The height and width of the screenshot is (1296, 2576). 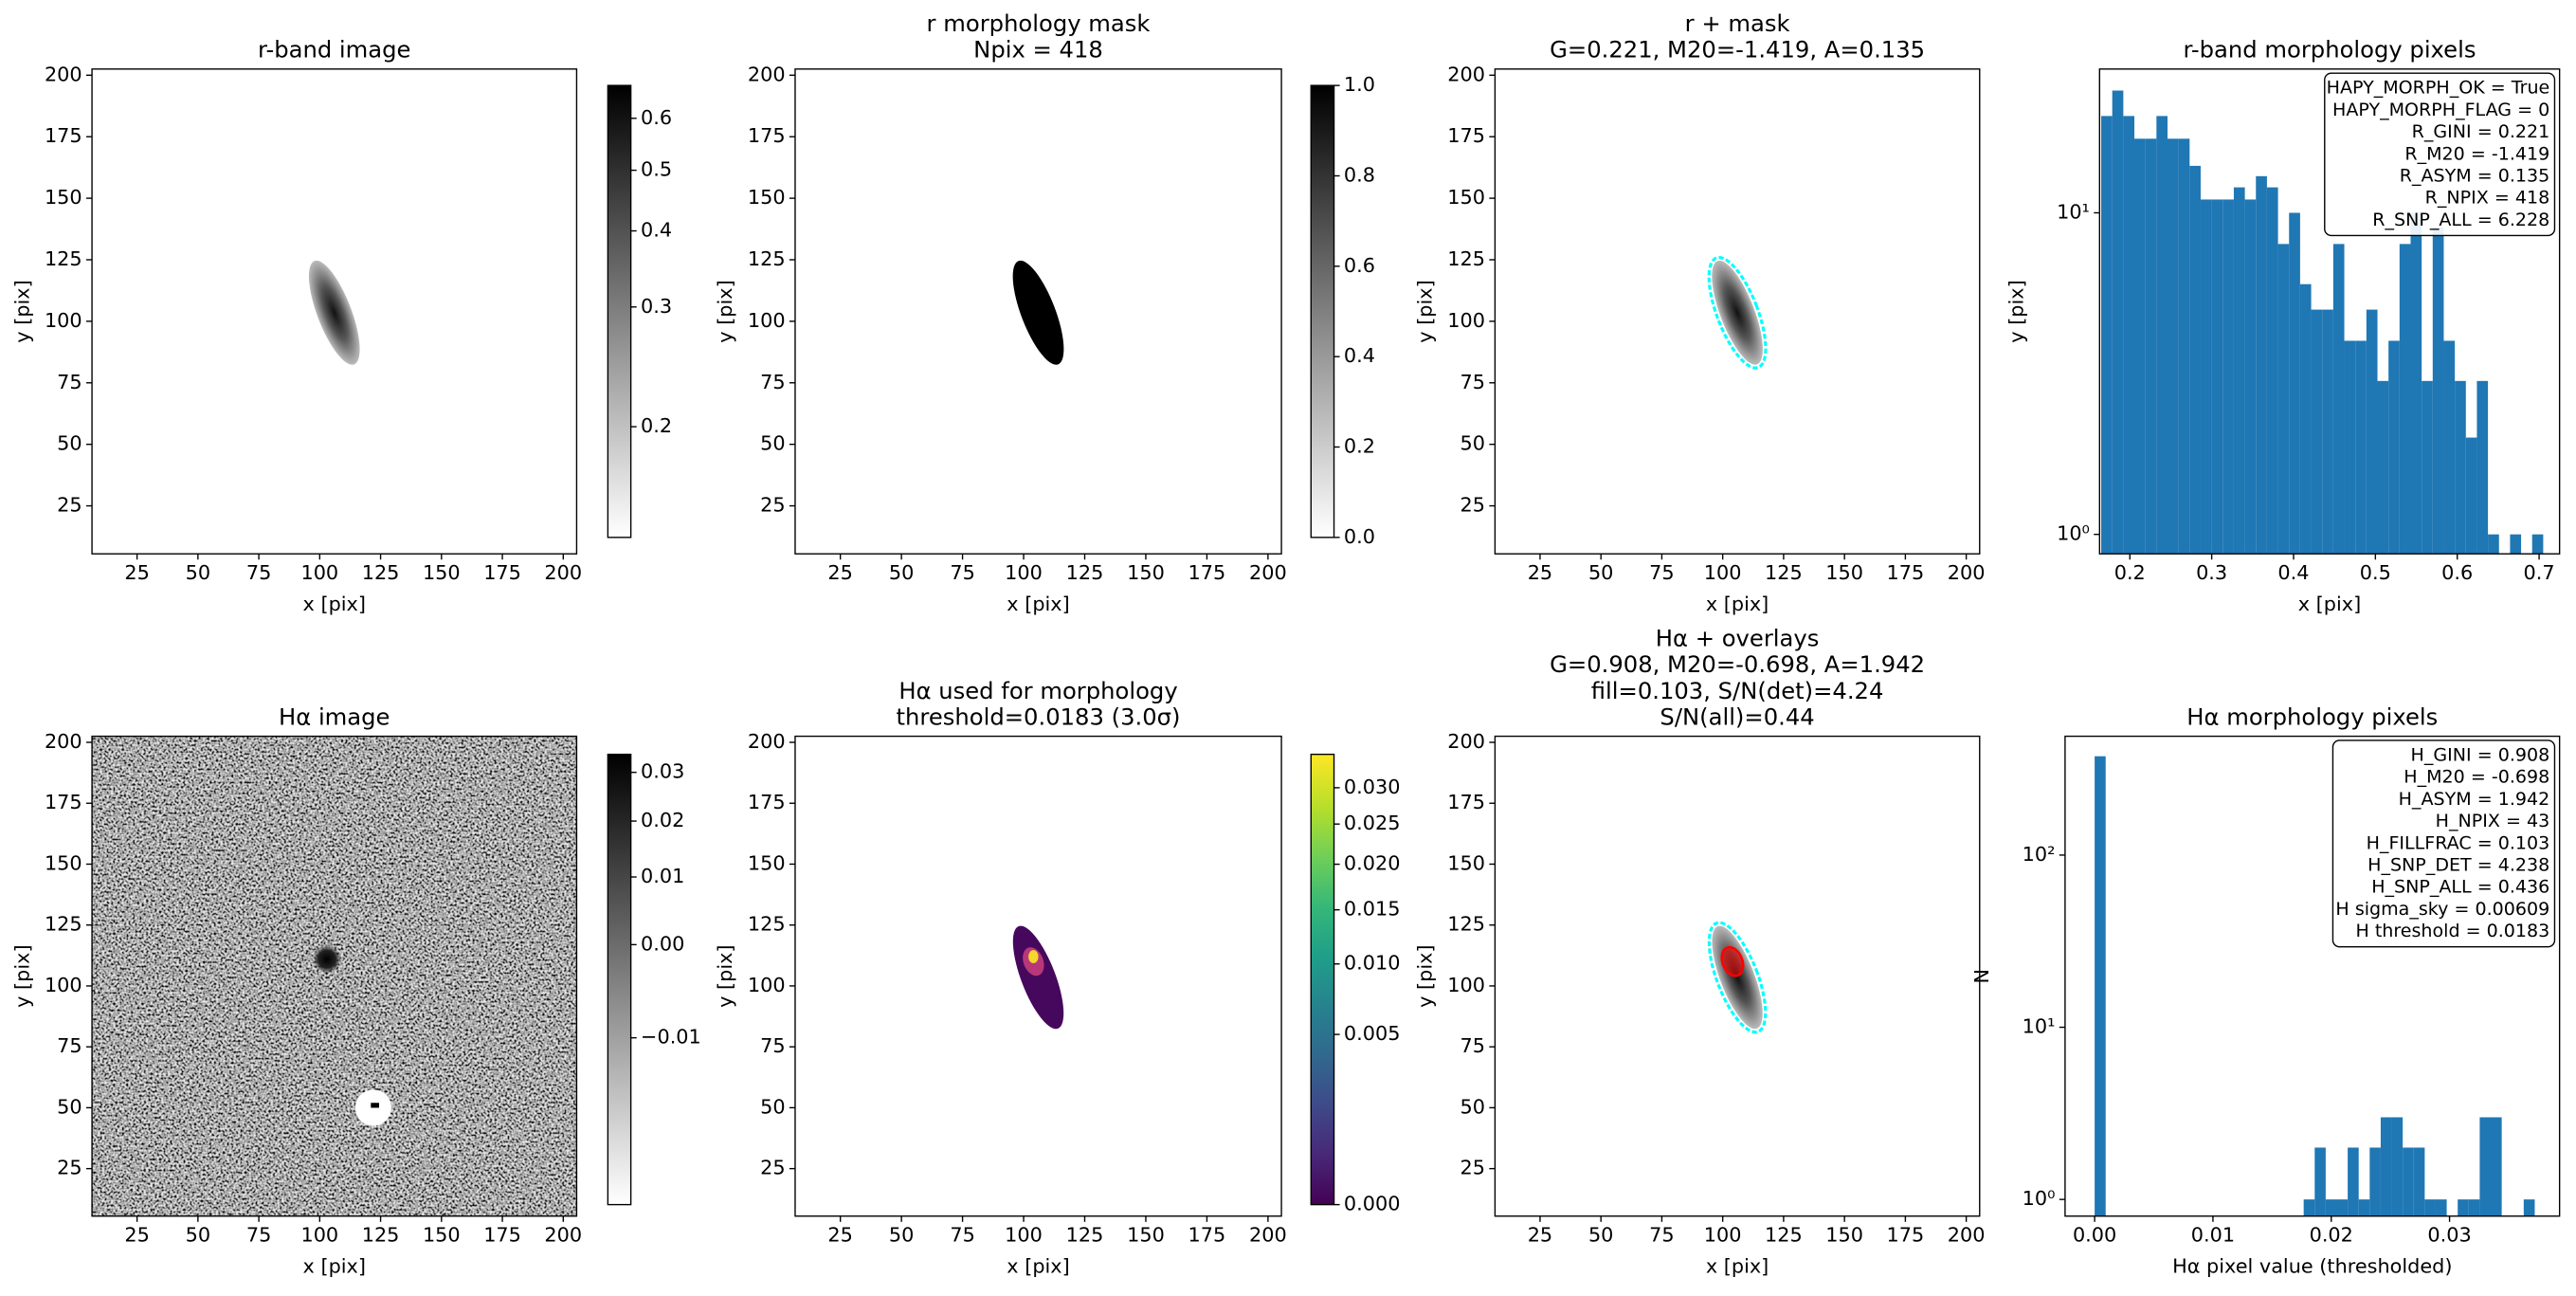 What do you see at coordinates (2039, 854) in the screenshot?
I see `y-tick-label: 10²` at bounding box center [2039, 854].